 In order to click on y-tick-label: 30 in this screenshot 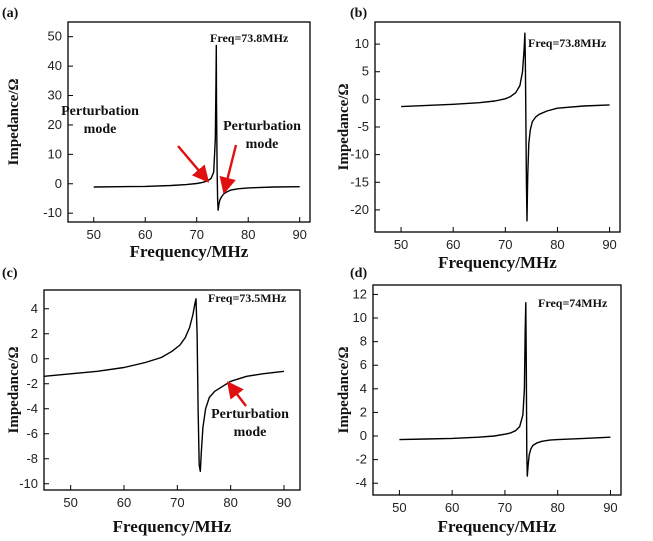, I will do `click(55, 95)`.